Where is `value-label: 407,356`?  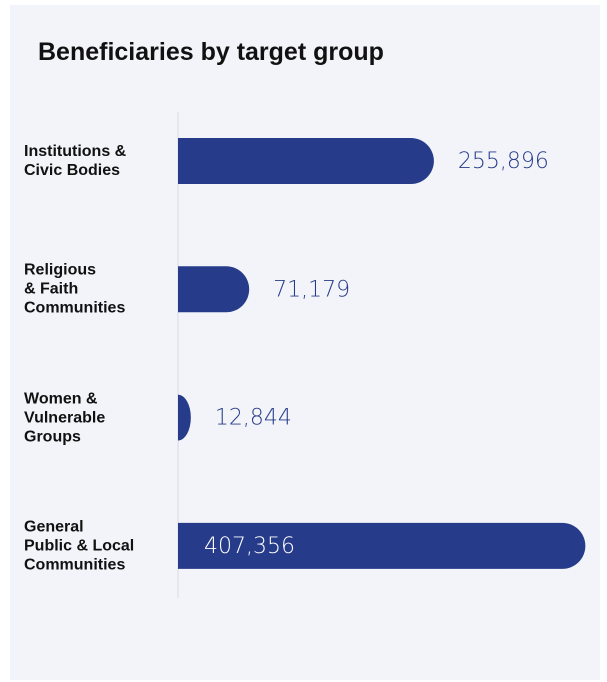
value-label: 407,356 is located at coordinates (249, 546).